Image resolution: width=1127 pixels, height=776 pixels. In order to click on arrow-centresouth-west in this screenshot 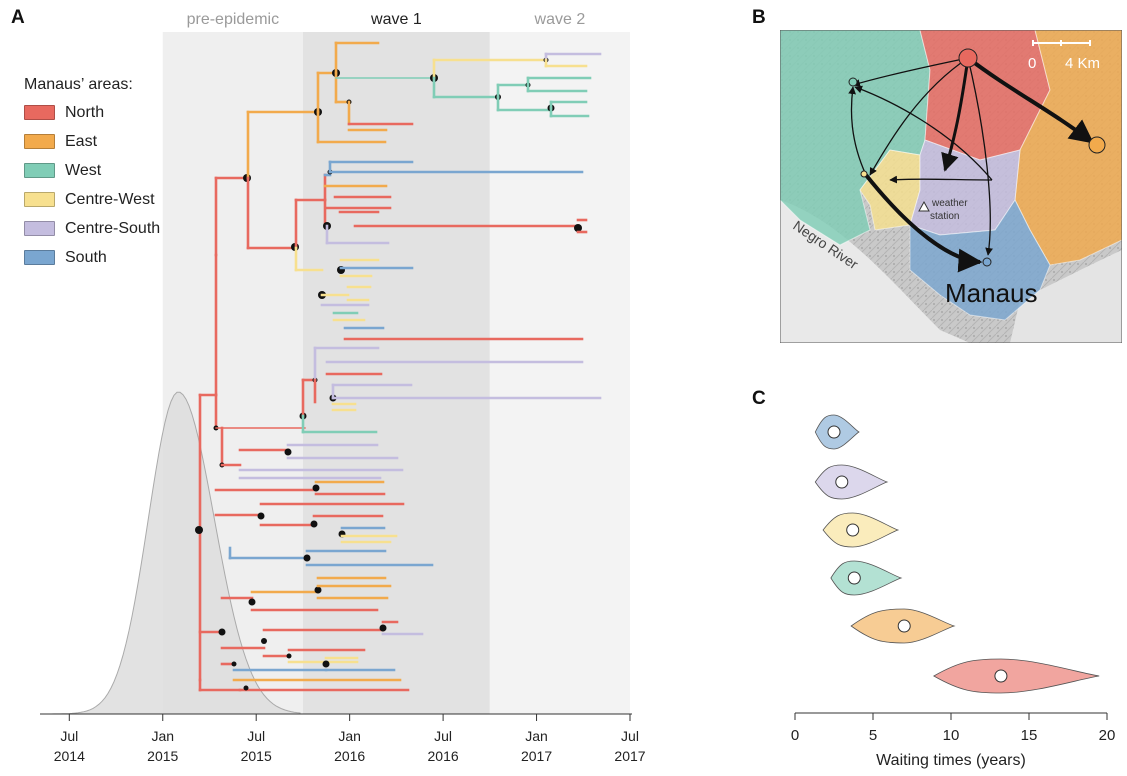, I will do `click(923, 133)`.